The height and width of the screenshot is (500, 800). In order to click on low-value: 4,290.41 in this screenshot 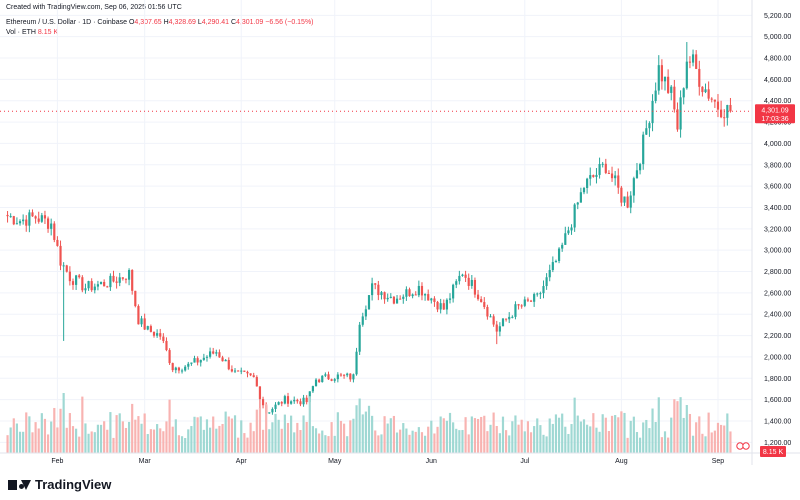, I will do `click(215, 22)`.